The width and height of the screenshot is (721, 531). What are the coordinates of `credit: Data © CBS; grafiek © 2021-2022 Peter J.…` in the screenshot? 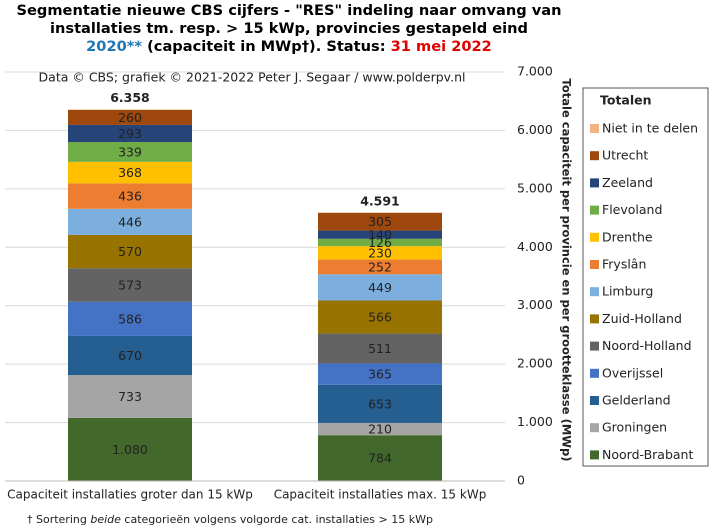 It's located at (252, 77).